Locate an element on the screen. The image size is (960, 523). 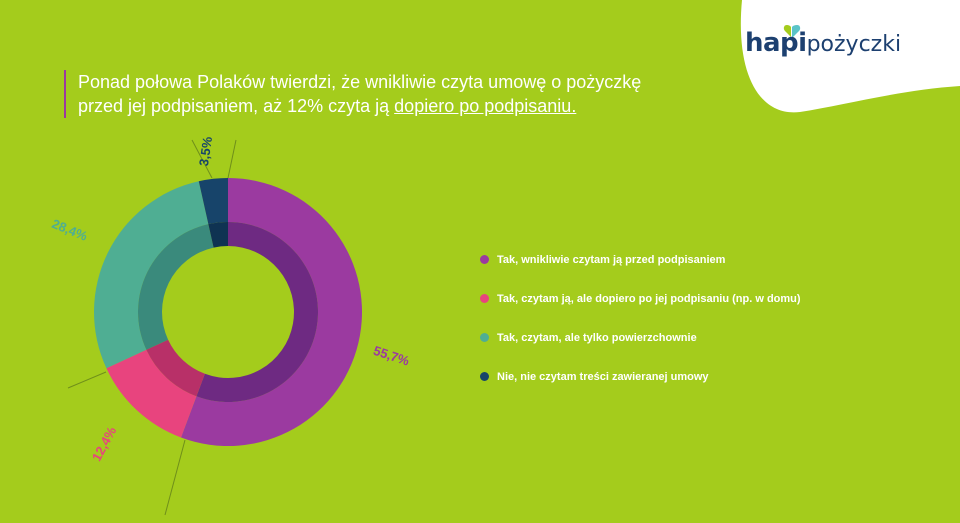
legend-label: Nie, nie czytam treści zawieranej umowy is located at coordinates (603, 376).